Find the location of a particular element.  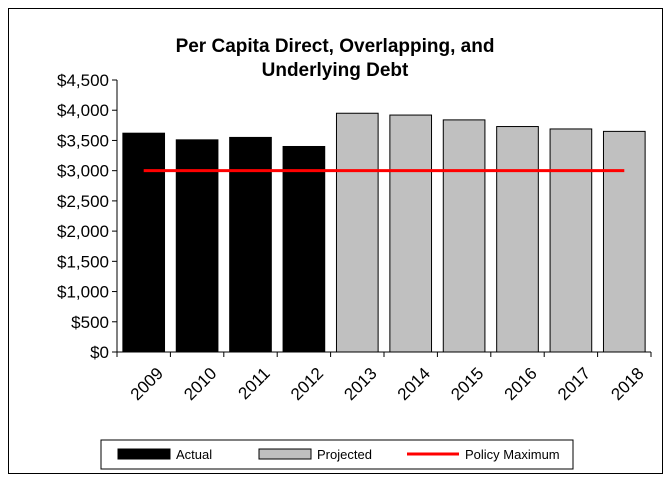

legend-box is located at coordinates (337, 454).